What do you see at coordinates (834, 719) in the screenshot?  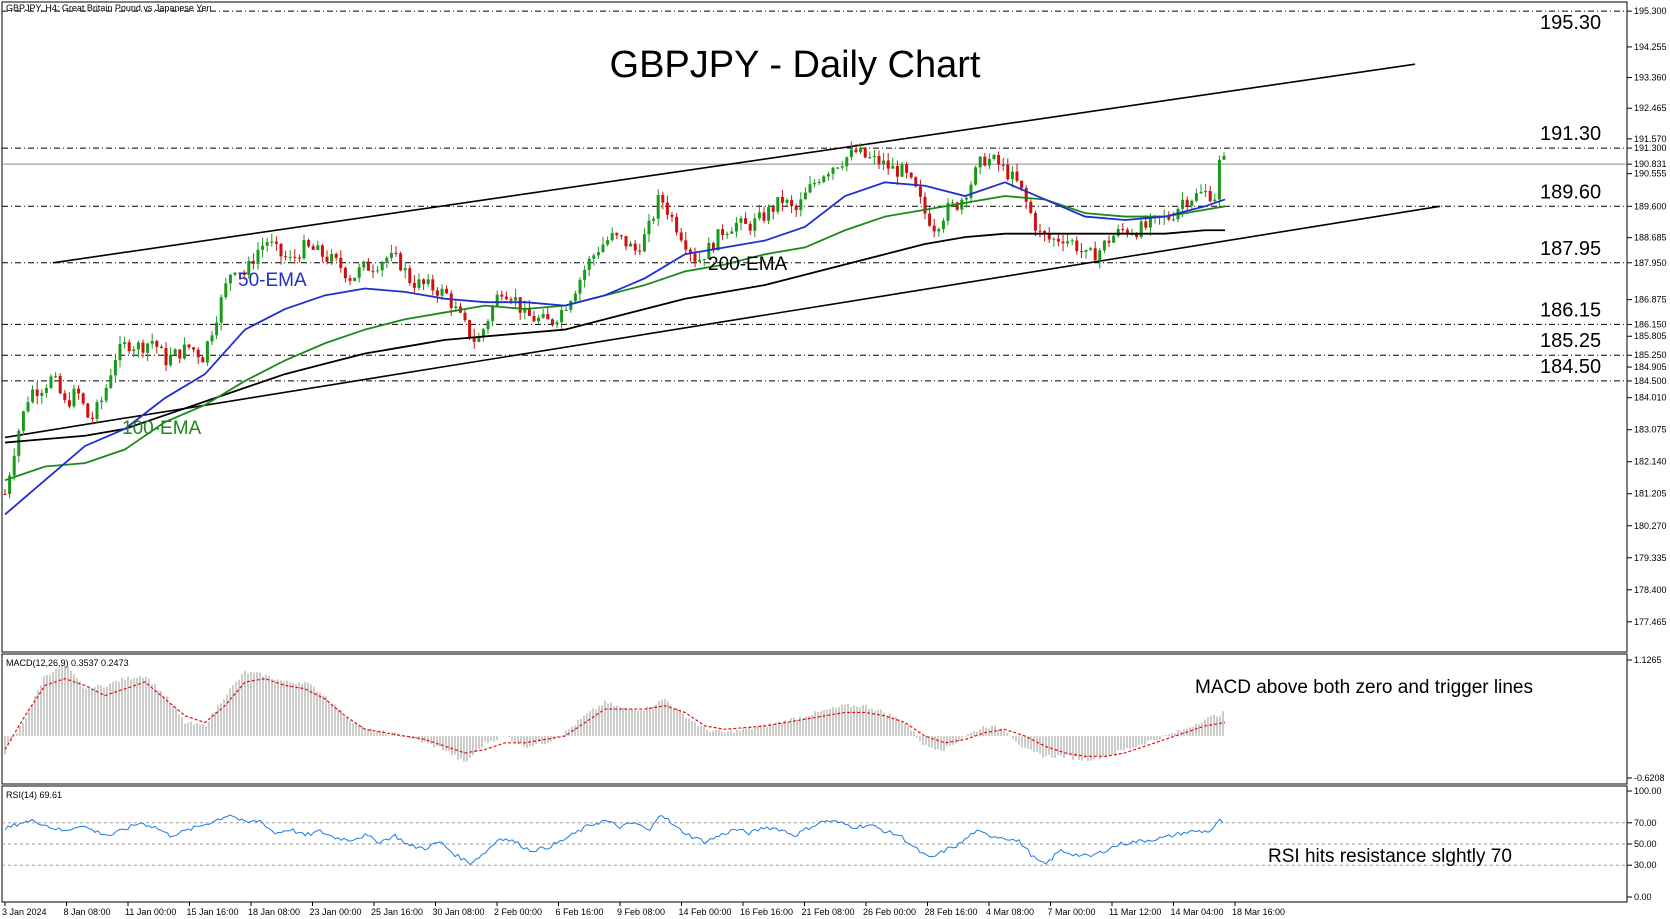 I see `macd-panel: 1.1265 -0.6208` at bounding box center [834, 719].